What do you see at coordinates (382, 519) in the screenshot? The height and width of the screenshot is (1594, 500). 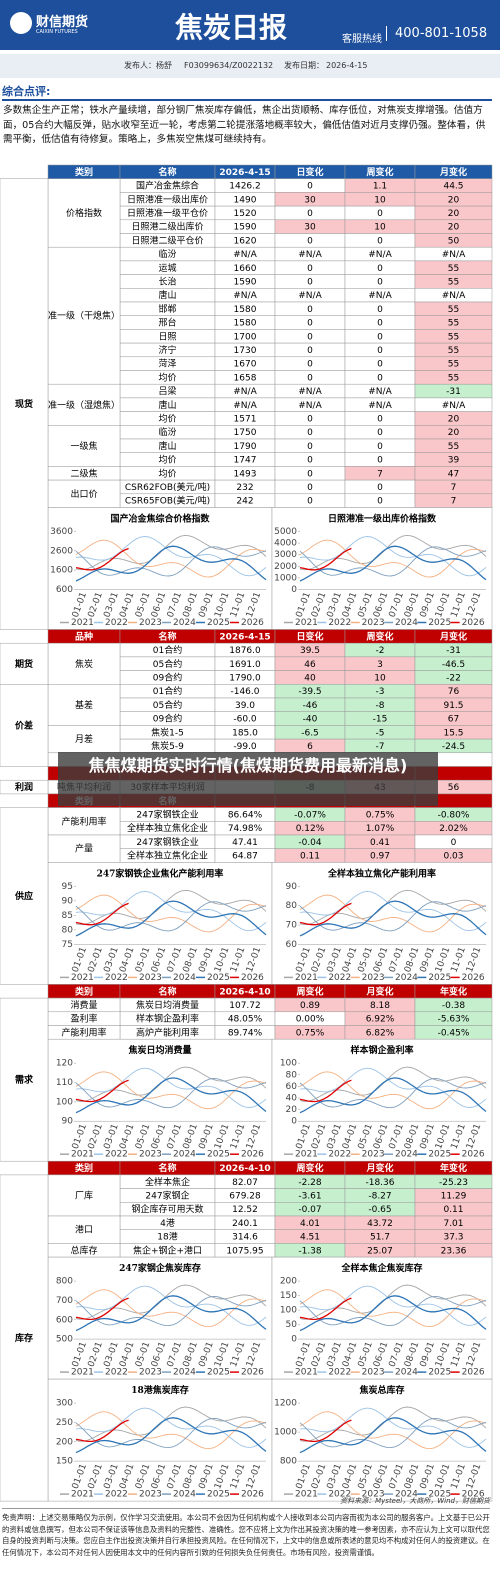 I see `chart-title: 日照港准一级出库价格指数` at bounding box center [382, 519].